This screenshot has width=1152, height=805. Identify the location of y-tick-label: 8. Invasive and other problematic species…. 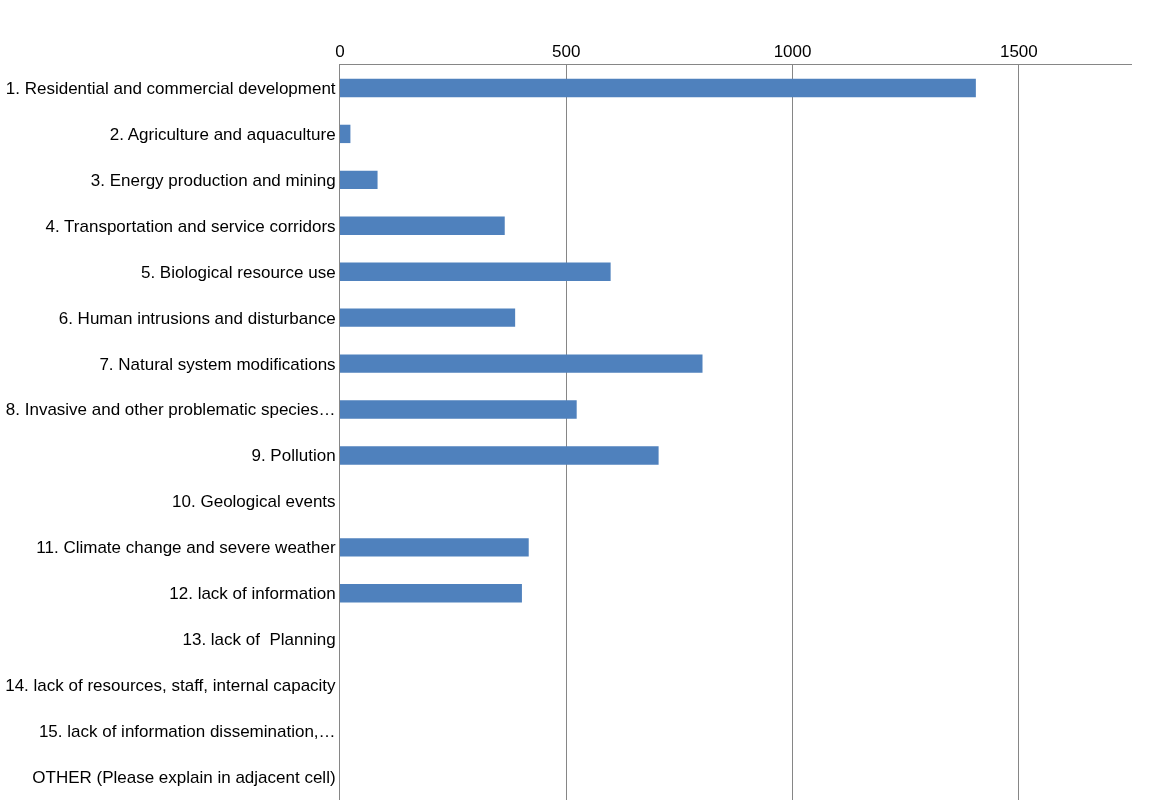
(170, 410).